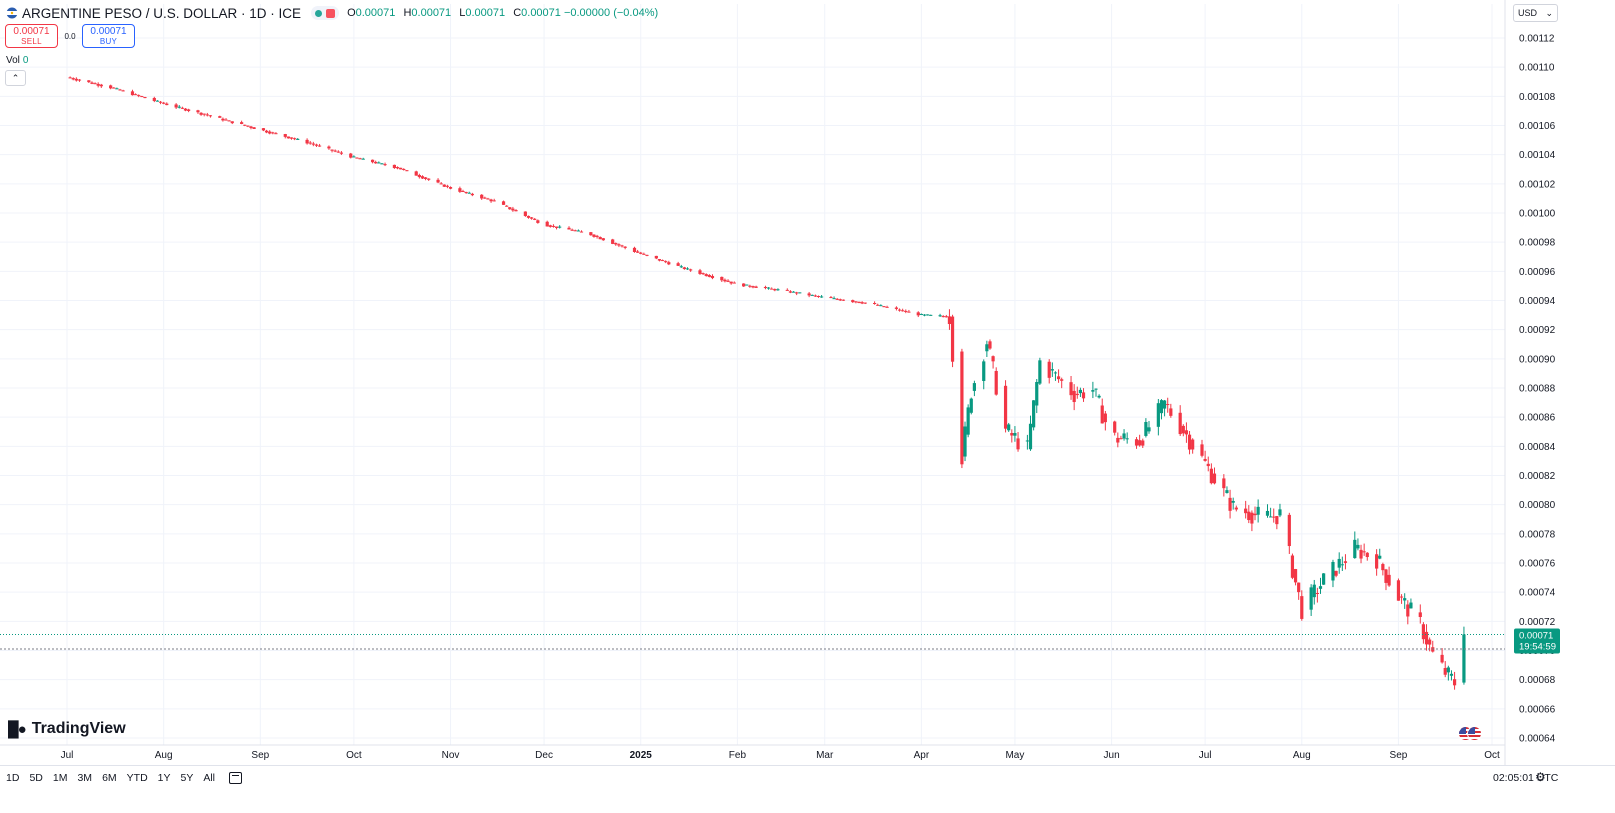  Describe the element at coordinates (1473, 734) in the screenshot. I see `currency-flags-icon` at that location.